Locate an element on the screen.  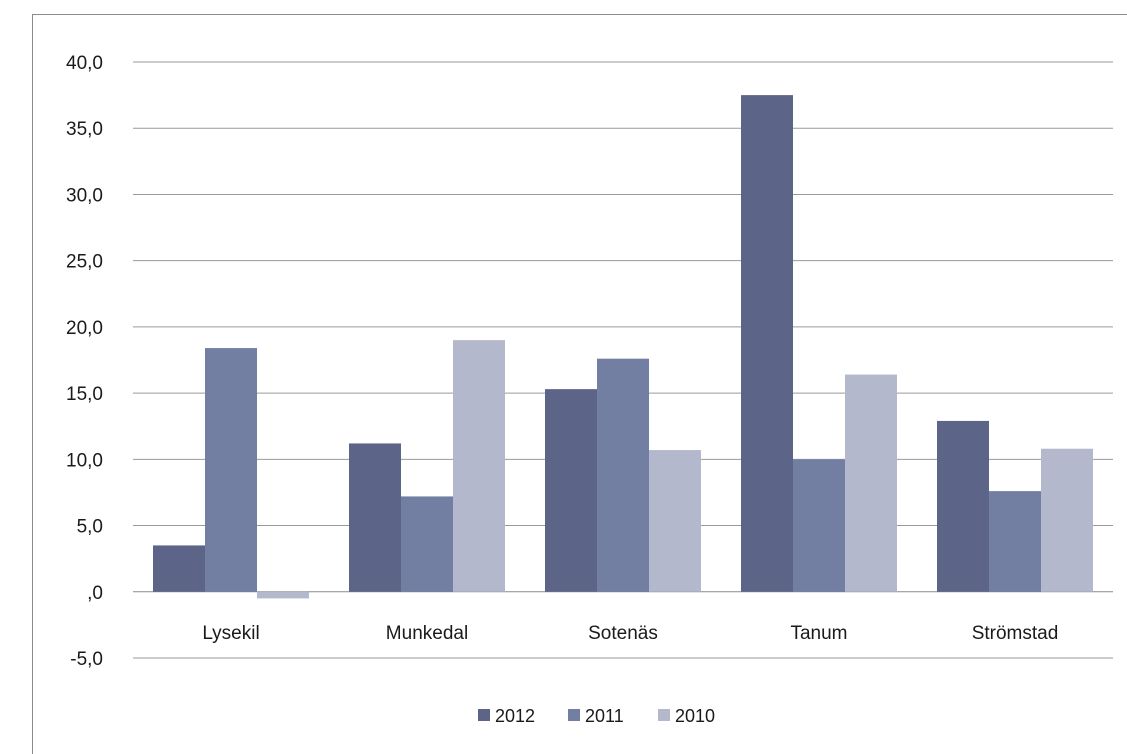
y-tick-label: ,0 is located at coordinates (95, 593).